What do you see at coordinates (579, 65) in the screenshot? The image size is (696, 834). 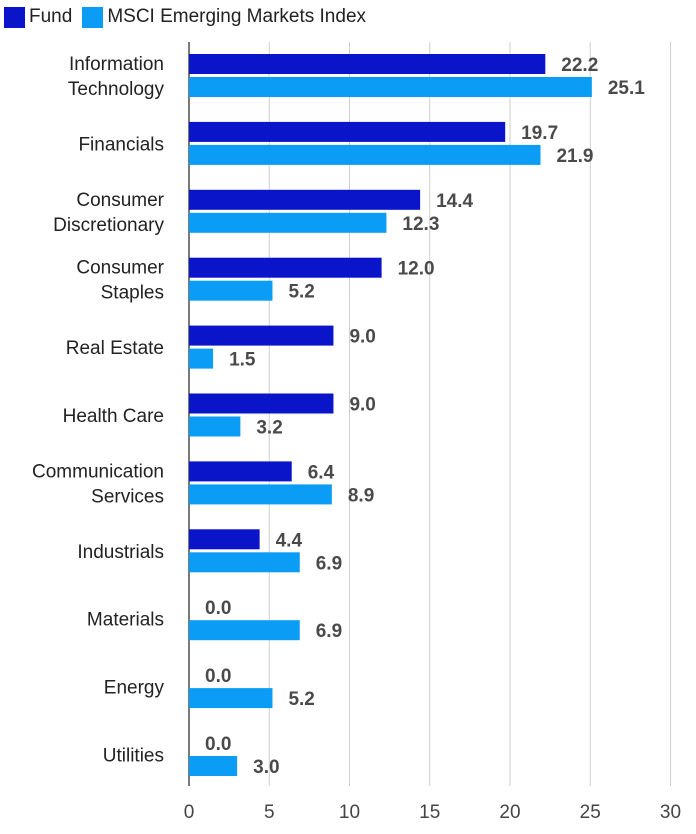 I see `data-label-fund-information-technology: 22.2` at bounding box center [579, 65].